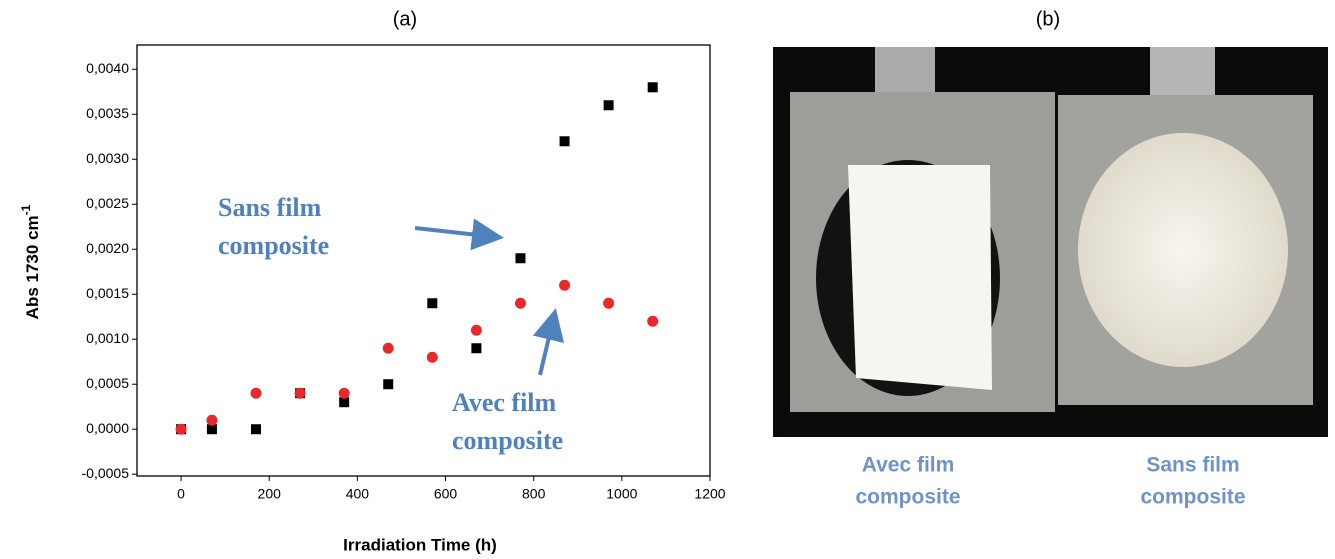 The width and height of the screenshot is (1335, 559). Describe the element at coordinates (107, 428) in the screenshot. I see `y-tick-label: 0,0000` at that location.